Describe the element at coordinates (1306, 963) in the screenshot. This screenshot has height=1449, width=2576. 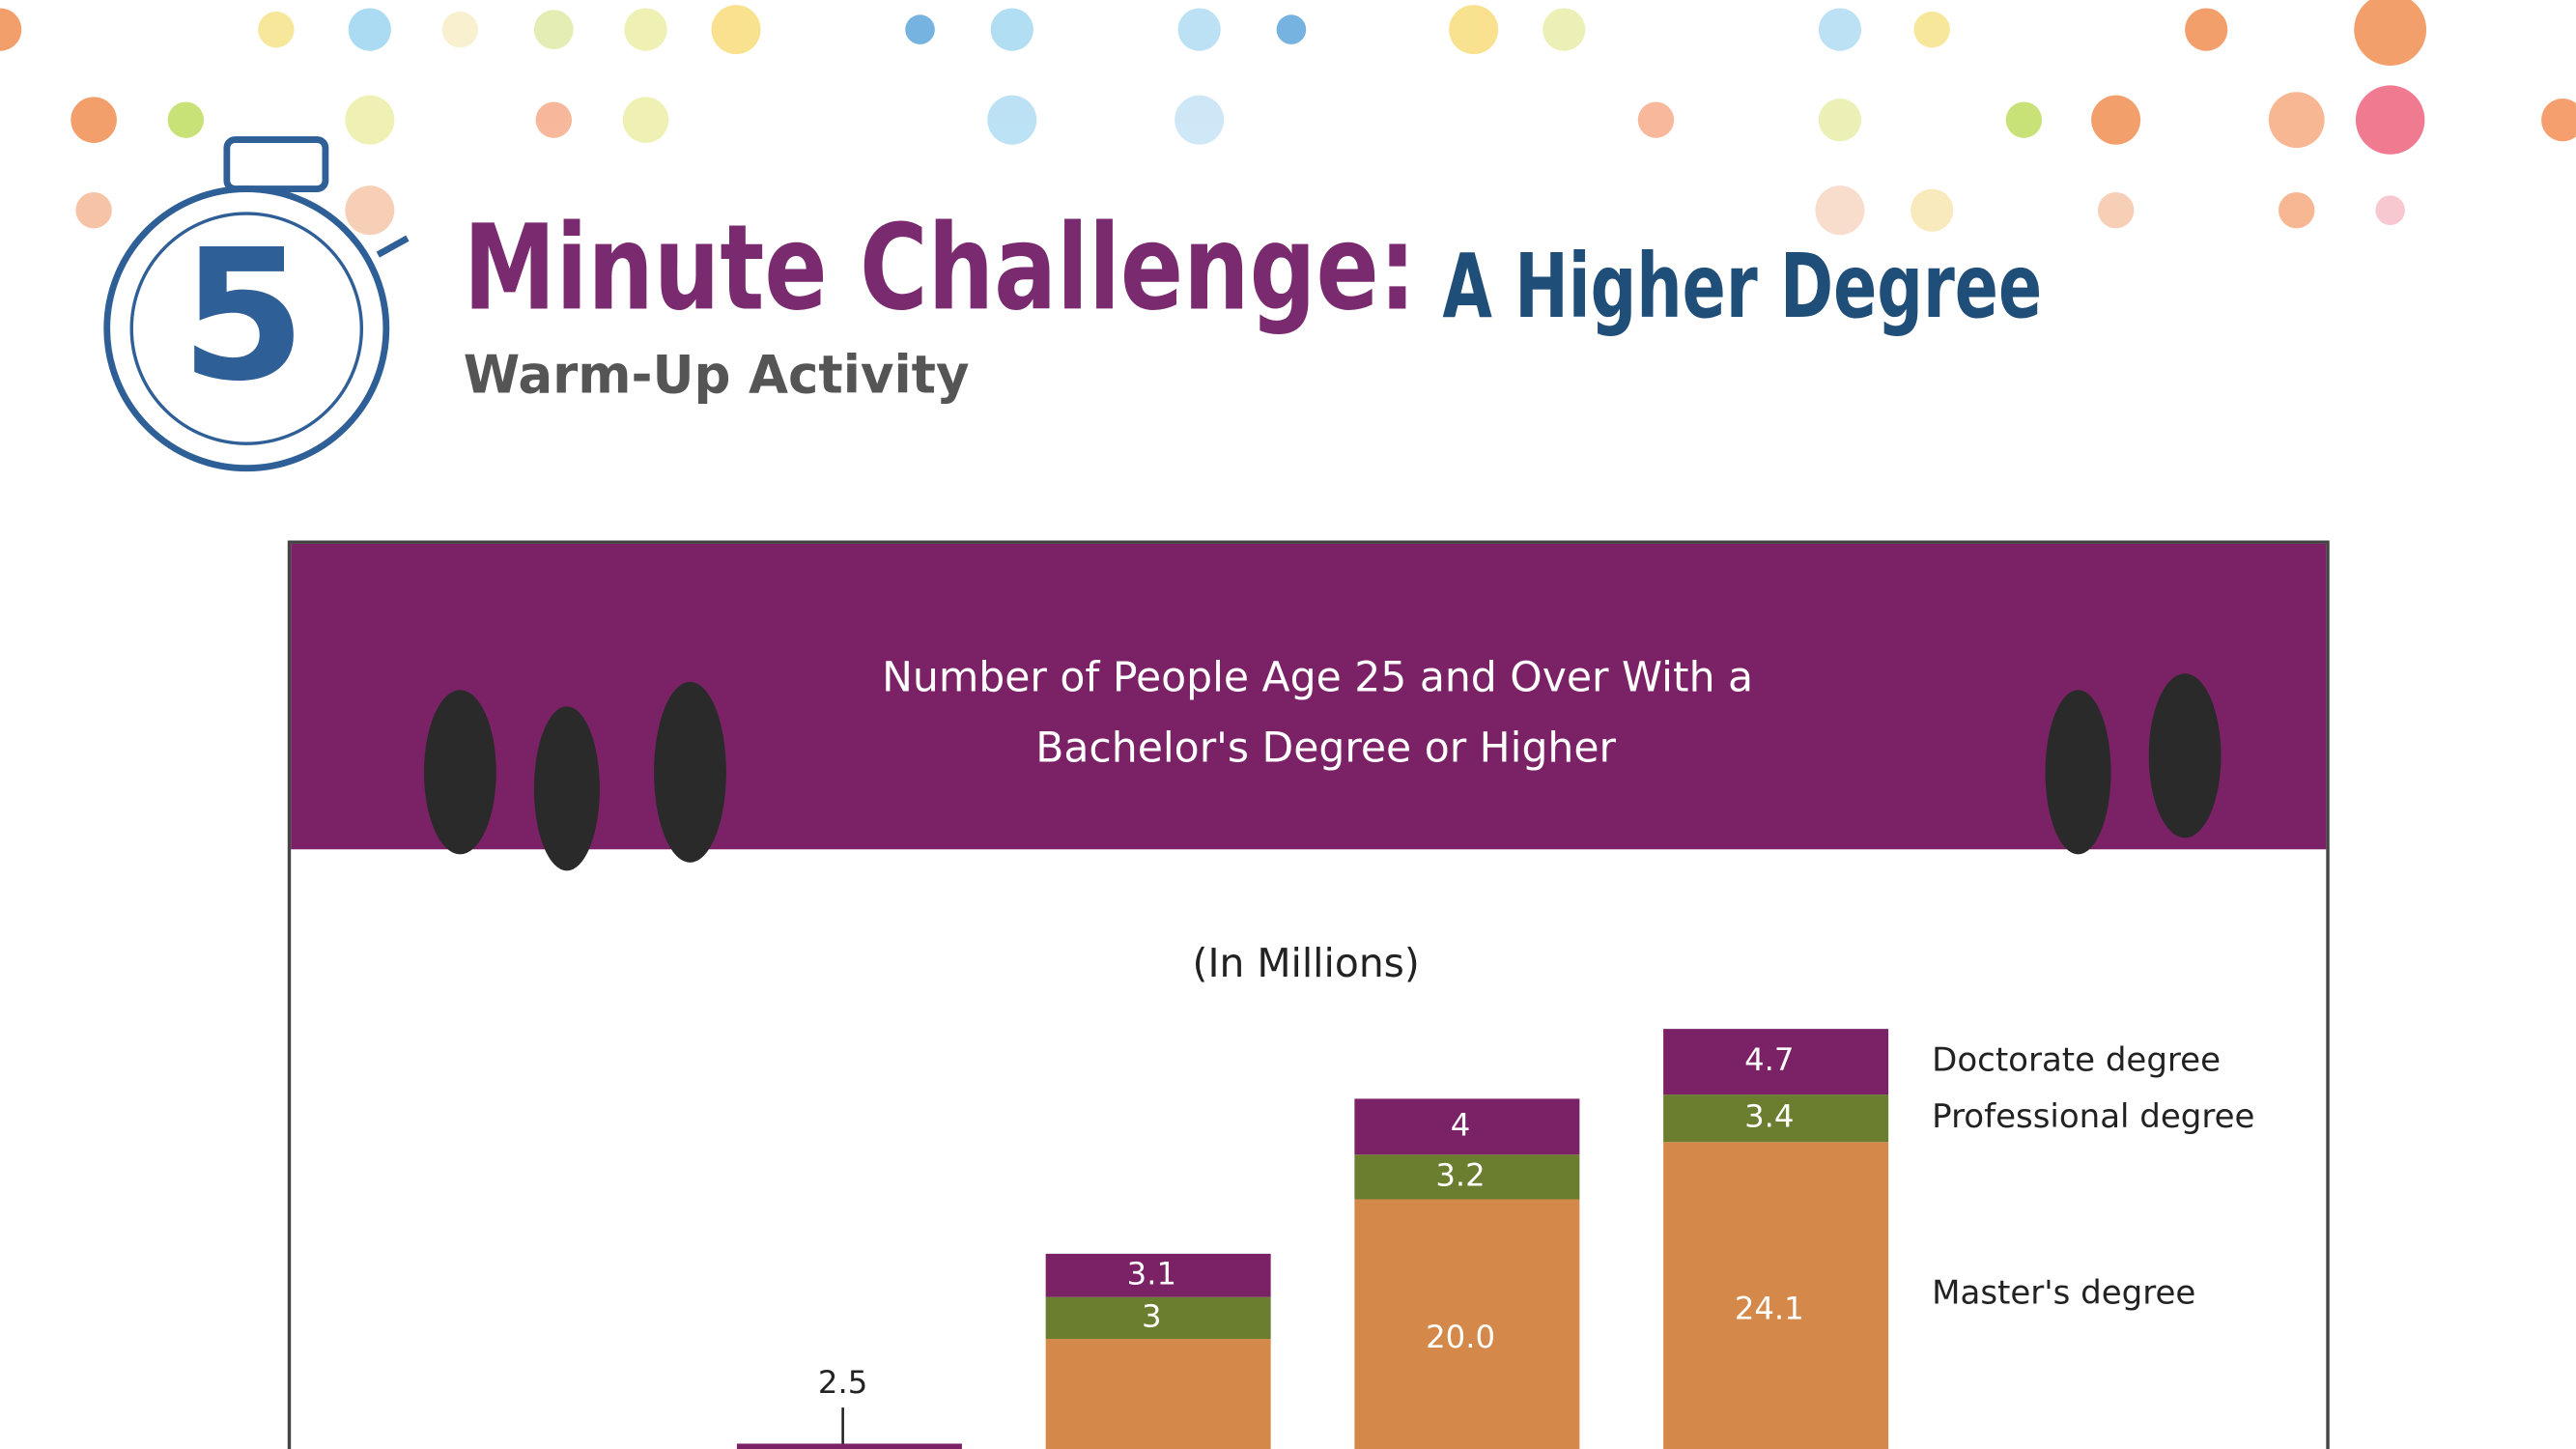
I see `chart-subtitle: (In Millions)` at that location.